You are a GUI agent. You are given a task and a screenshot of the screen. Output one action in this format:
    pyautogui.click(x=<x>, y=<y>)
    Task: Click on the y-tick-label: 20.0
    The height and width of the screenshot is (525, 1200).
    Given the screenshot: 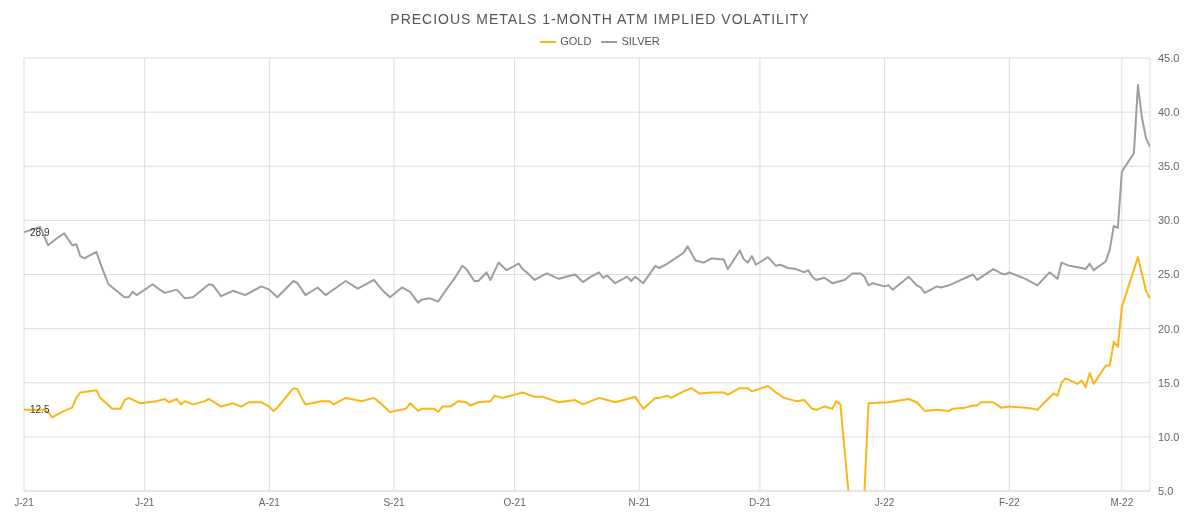 What is the action you would take?
    pyautogui.click(x=1169, y=328)
    